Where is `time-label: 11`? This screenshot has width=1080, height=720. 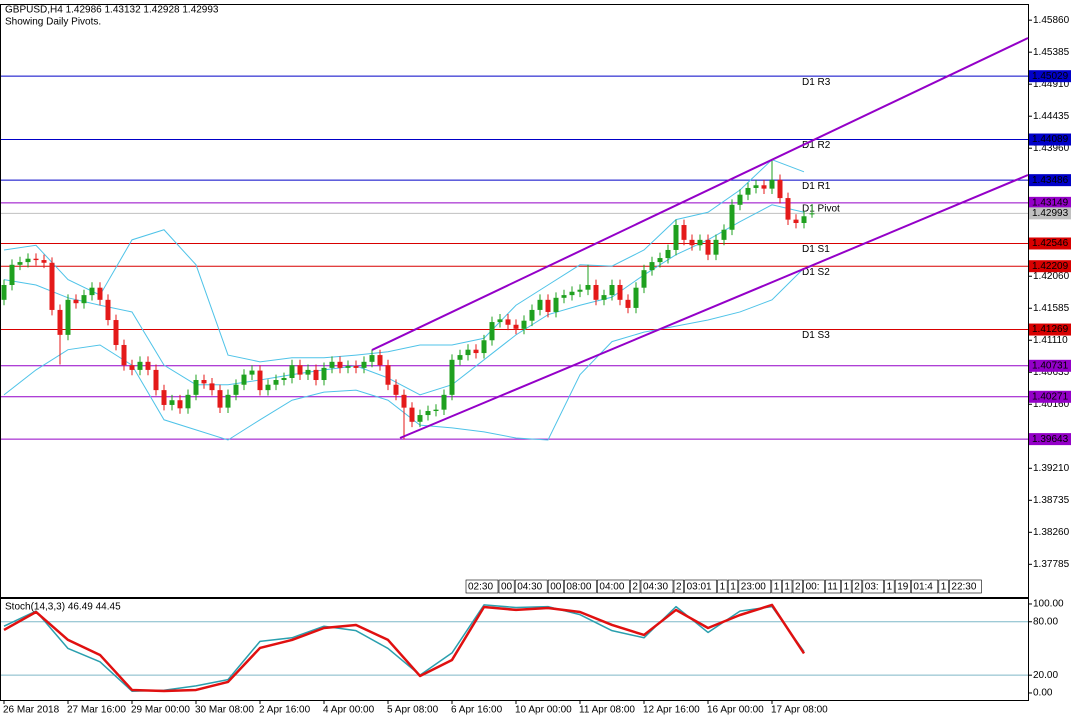 time-label: 11 is located at coordinates (832, 587).